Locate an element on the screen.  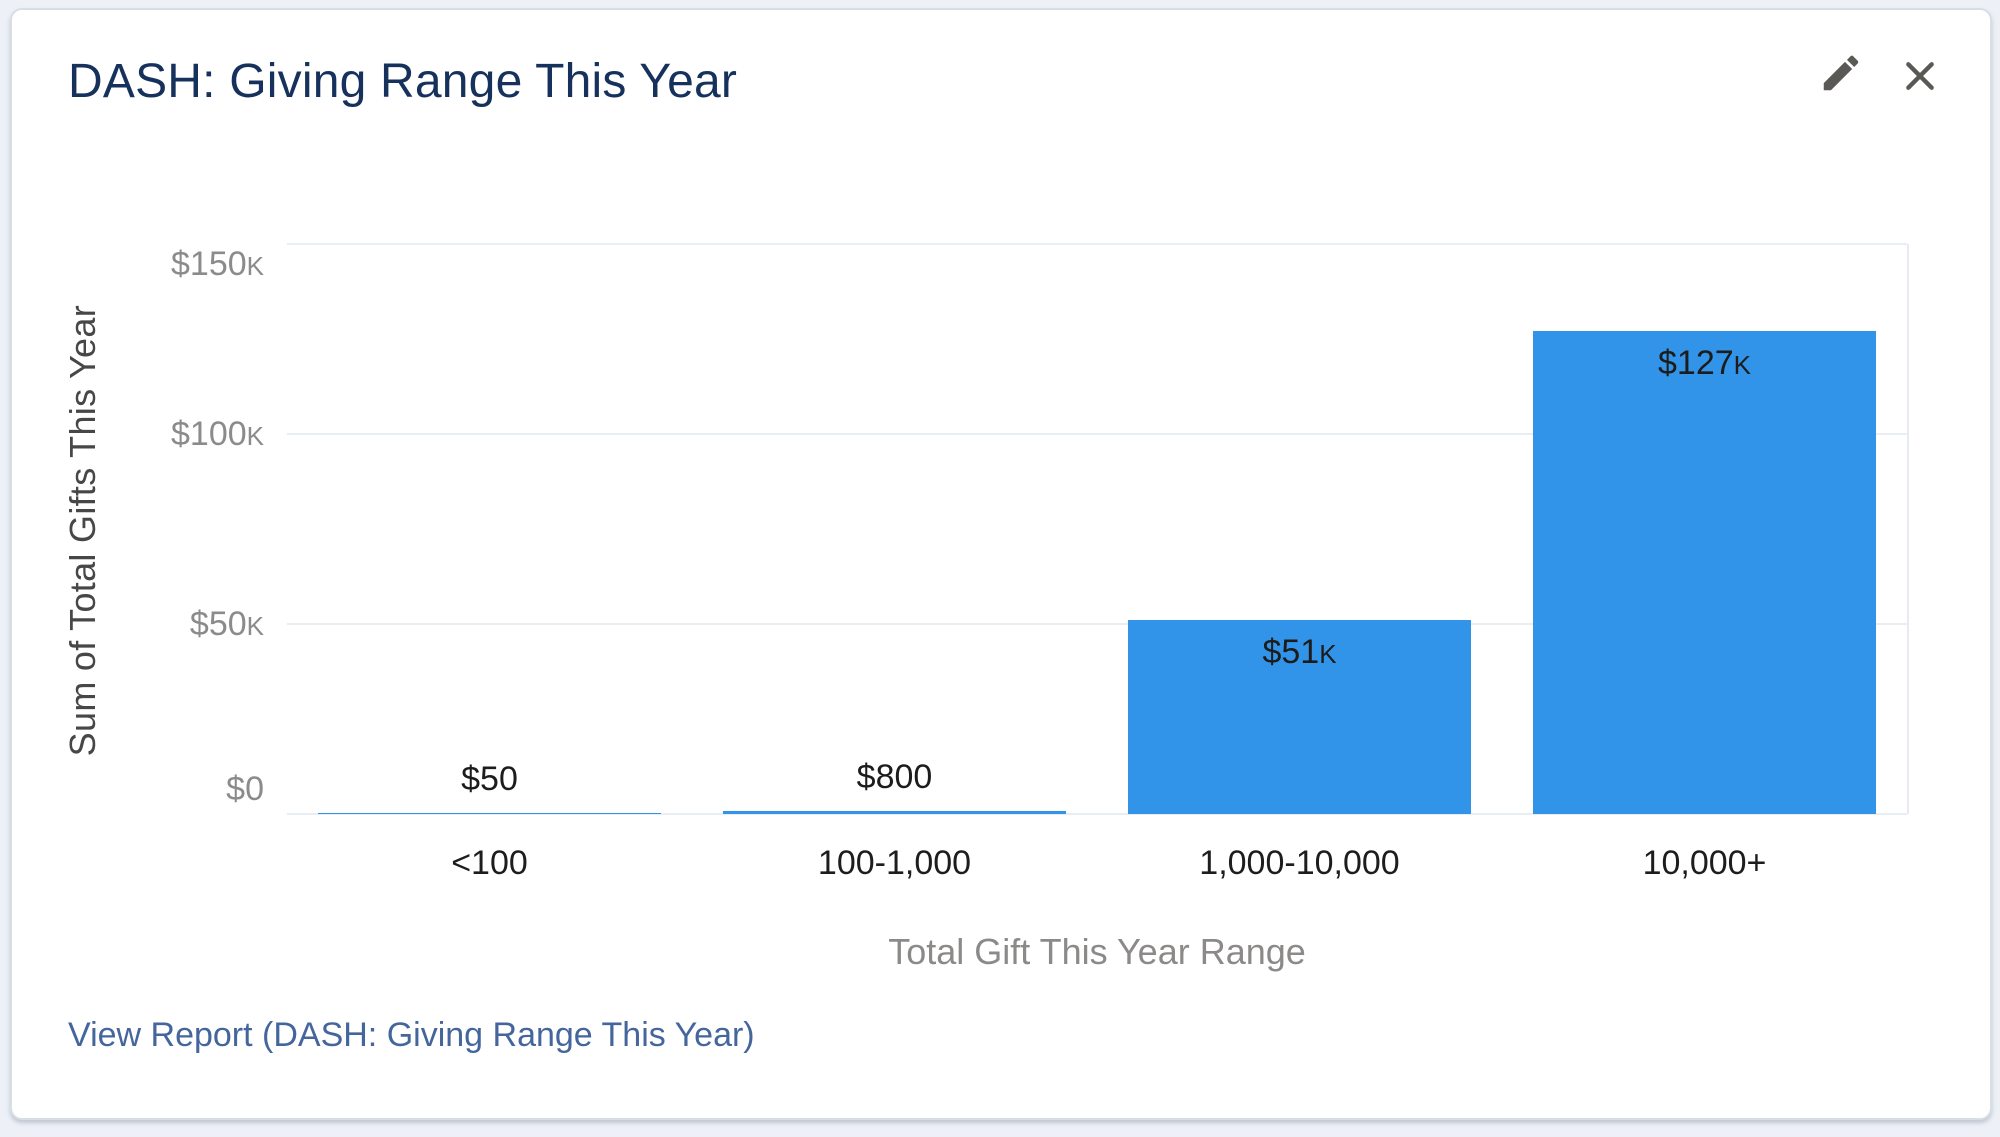
edit-button is located at coordinates (1841, 73).